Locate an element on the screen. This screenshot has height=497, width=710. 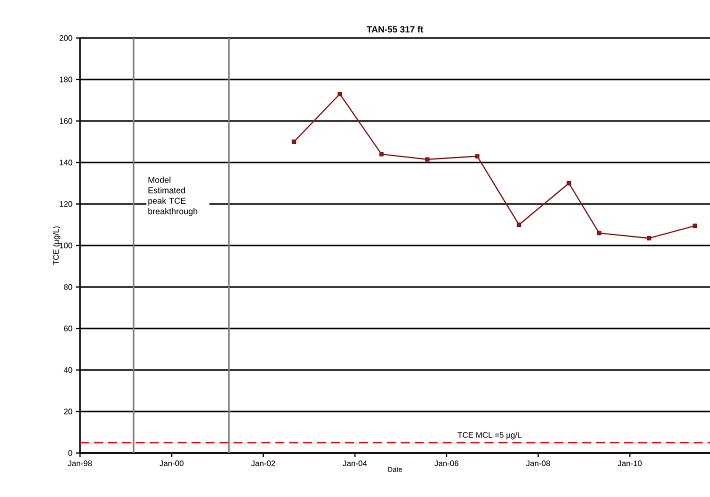
annotation: Model Estimated peak TCE breakthrough is located at coordinates (173, 196).